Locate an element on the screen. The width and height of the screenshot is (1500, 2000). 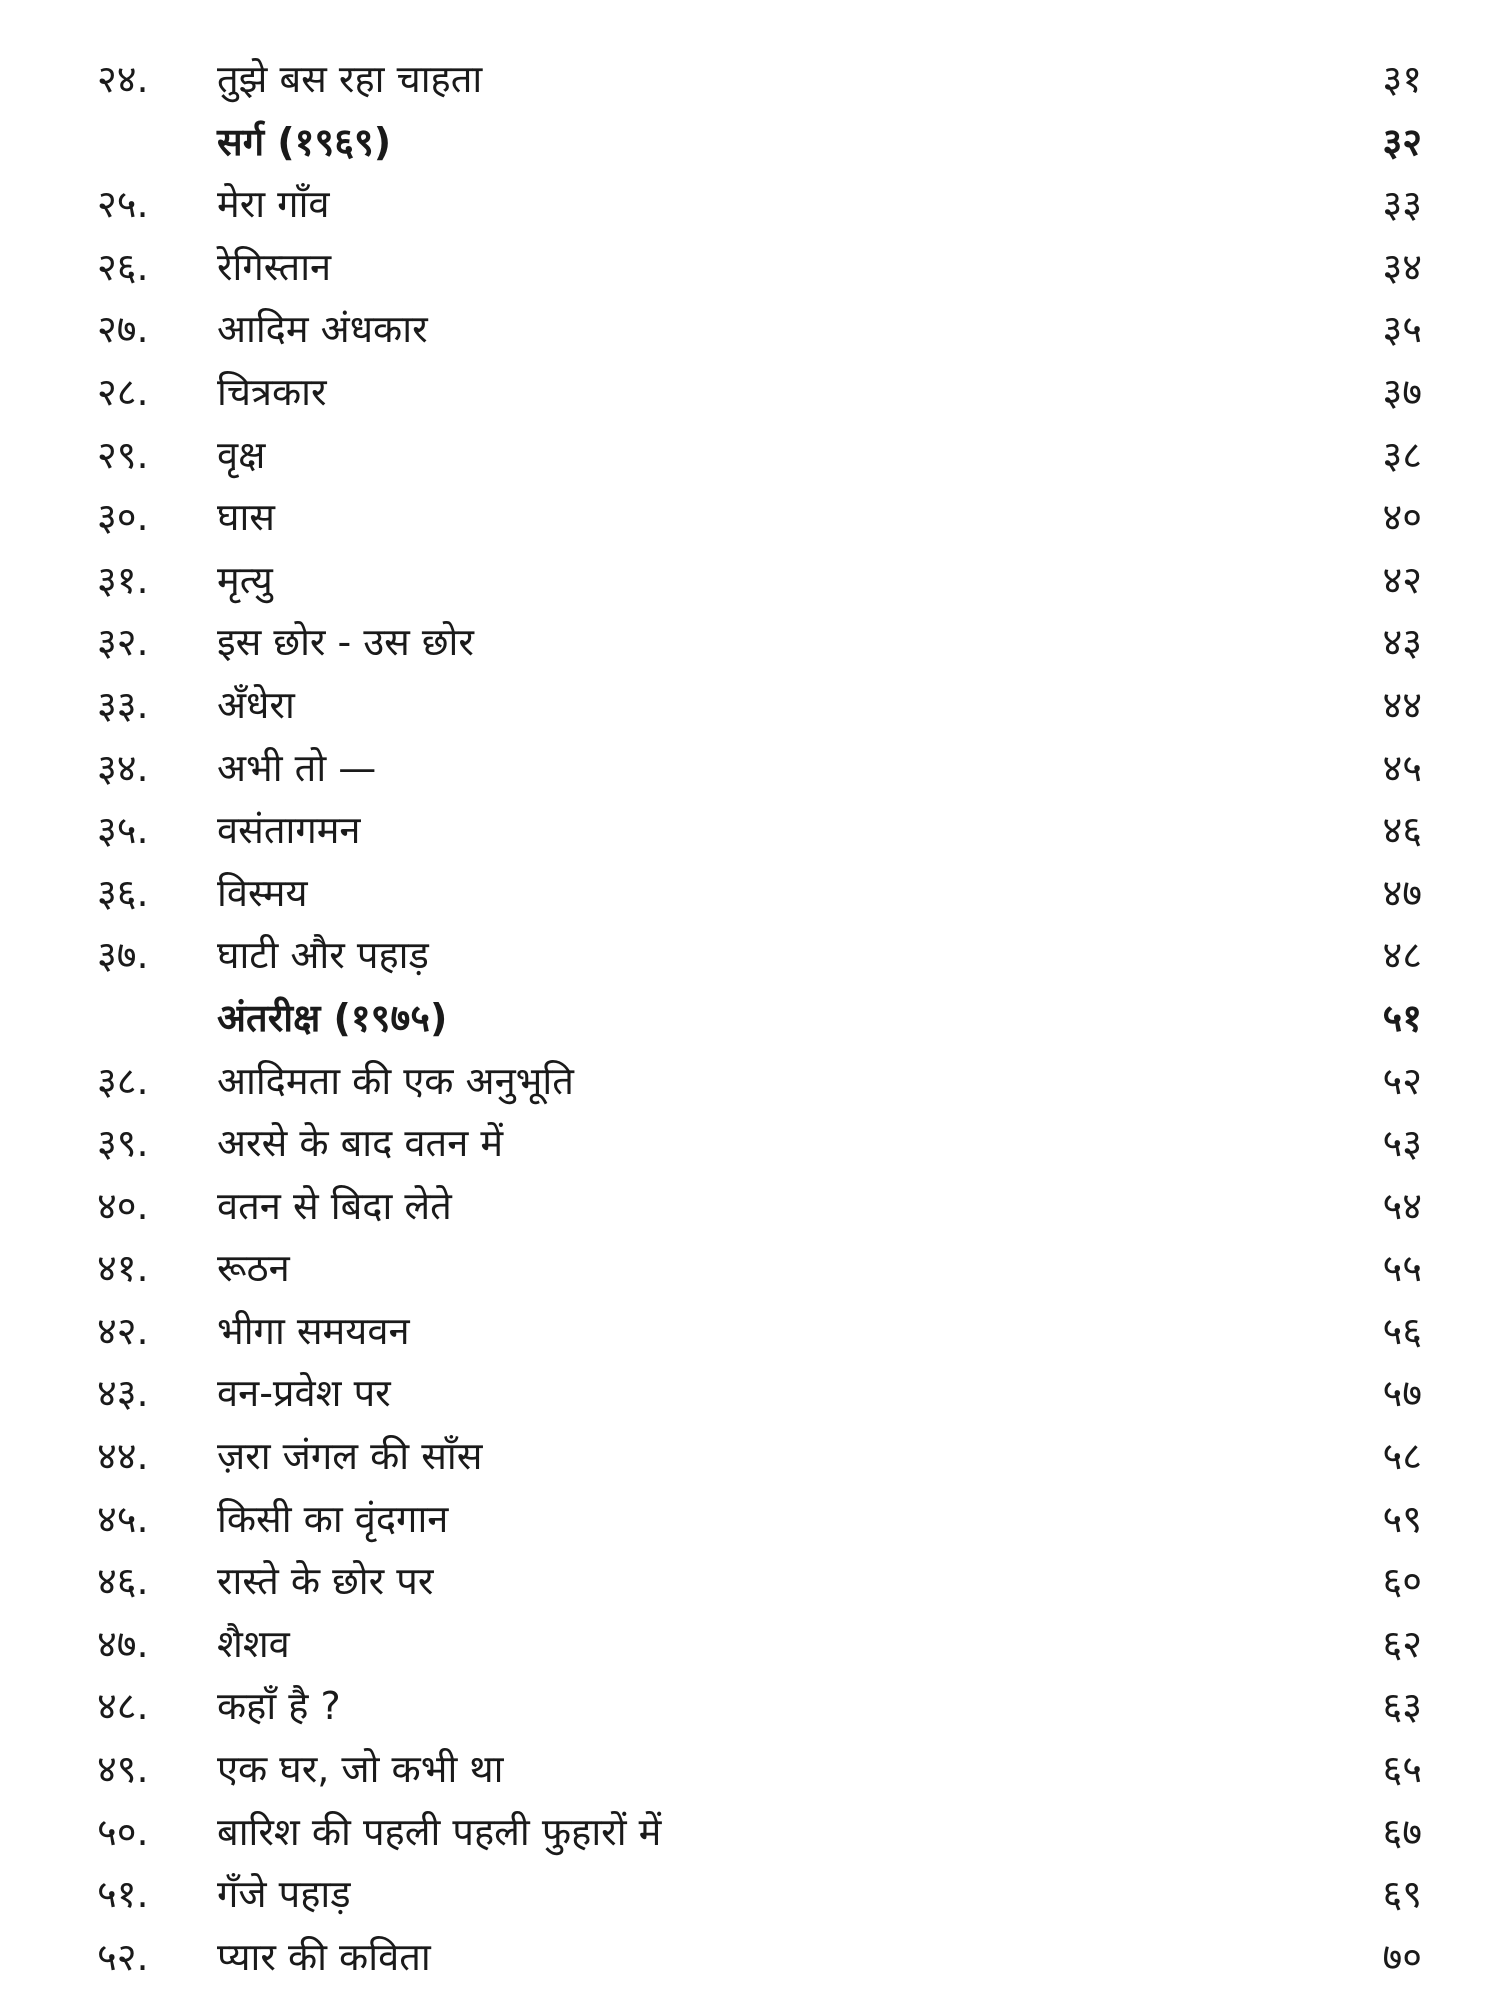
toc-entry: ३२. इस छोर - उस छोर ४३ is located at coordinates (750, 642).